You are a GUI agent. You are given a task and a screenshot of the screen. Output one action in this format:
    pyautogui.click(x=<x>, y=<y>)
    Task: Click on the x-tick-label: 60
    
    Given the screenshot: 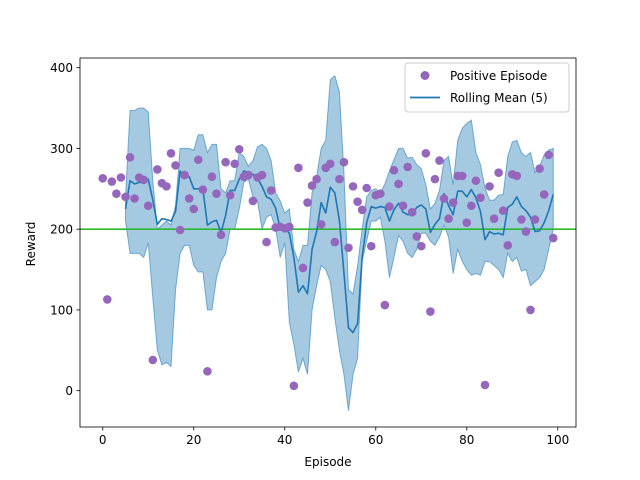 What is the action you would take?
    pyautogui.click(x=375, y=440)
    